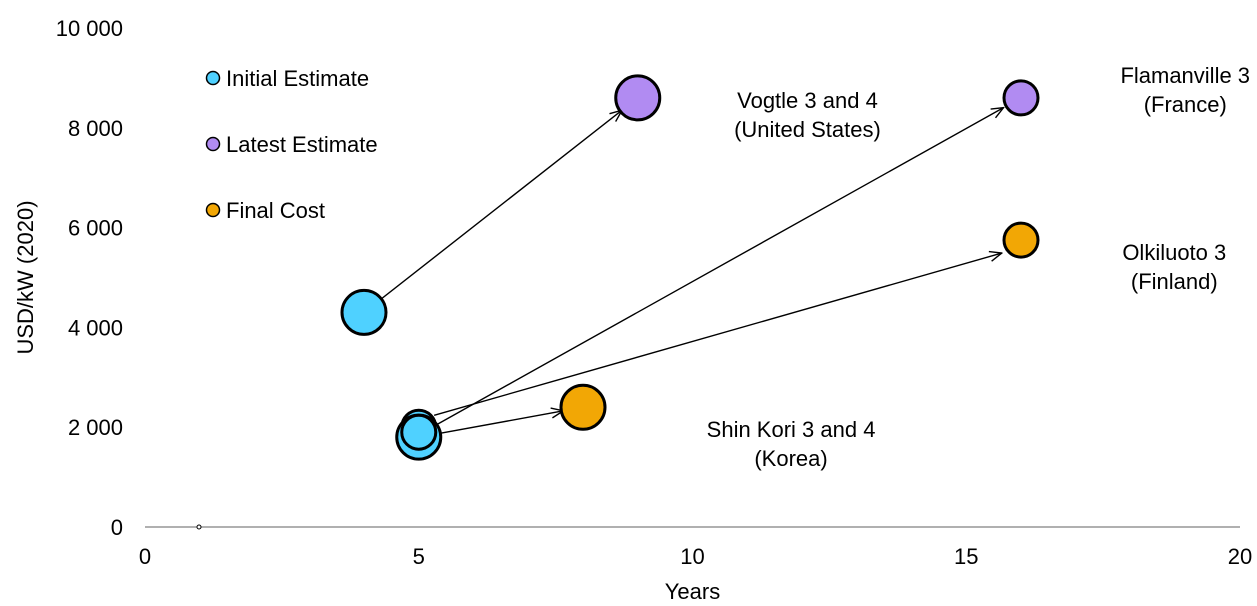 Image resolution: width=1257 pixels, height=606 pixels. Describe the element at coordinates (791, 444) in the screenshot. I see `annotation-label: Shin Kori 3 and 4 (Korea)` at that location.